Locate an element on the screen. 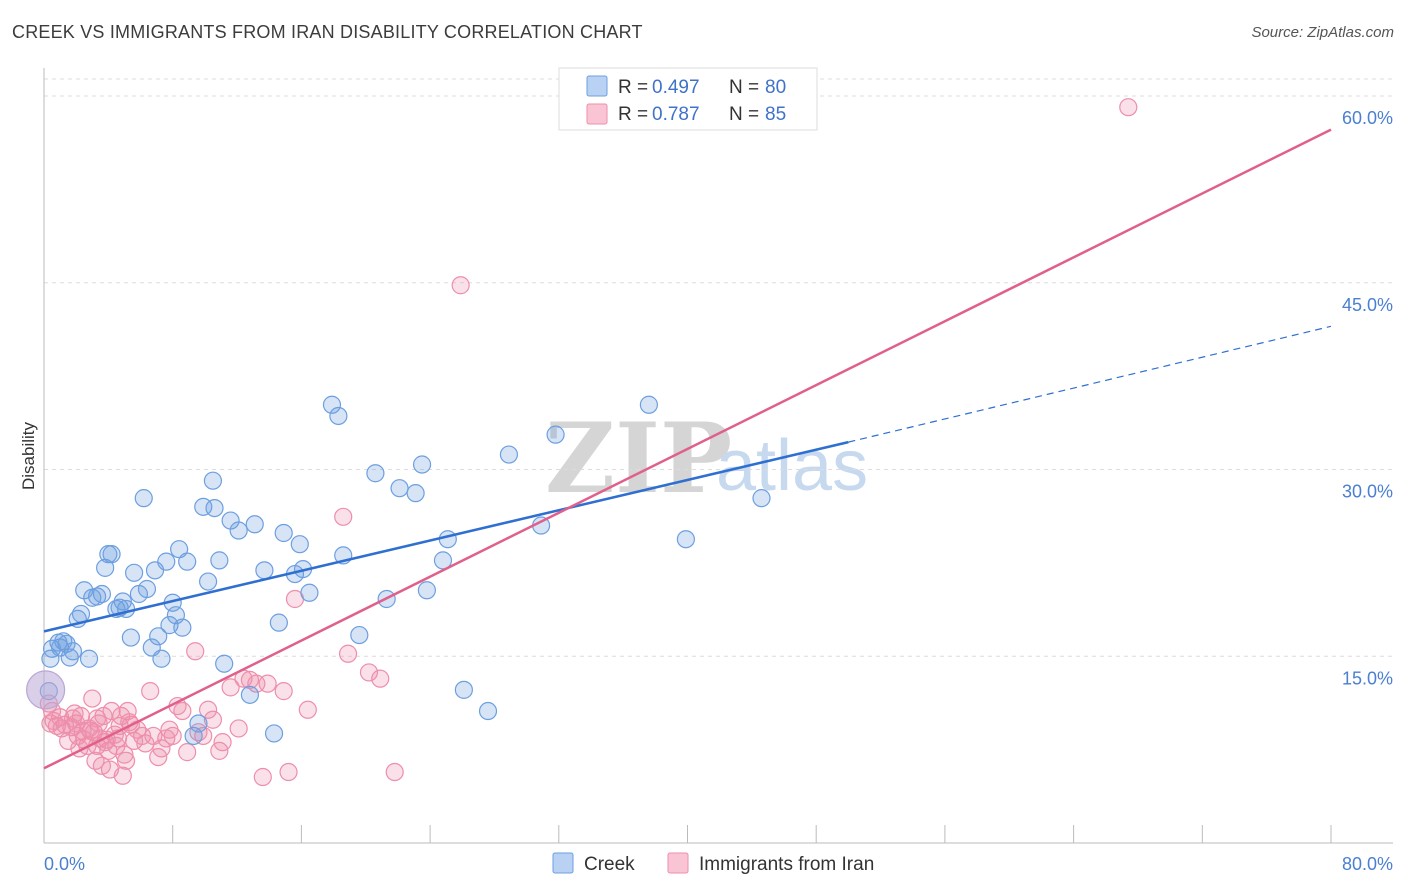 This screenshot has height=892, width=1406. legend-r-label-creek: R = is located at coordinates (633, 87).